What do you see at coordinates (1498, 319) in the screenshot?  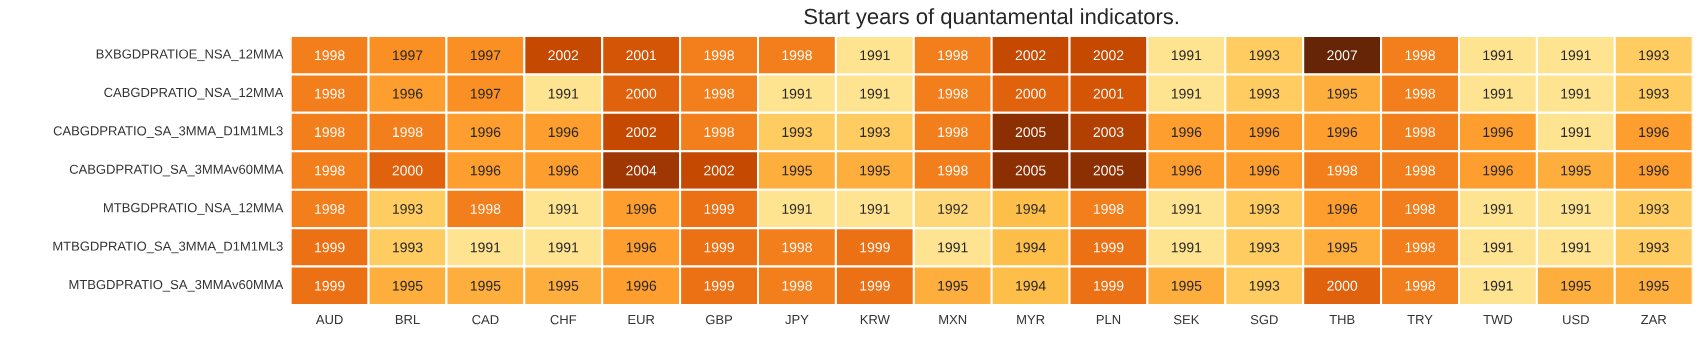 I see `x-tick-label: TWD` at bounding box center [1498, 319].